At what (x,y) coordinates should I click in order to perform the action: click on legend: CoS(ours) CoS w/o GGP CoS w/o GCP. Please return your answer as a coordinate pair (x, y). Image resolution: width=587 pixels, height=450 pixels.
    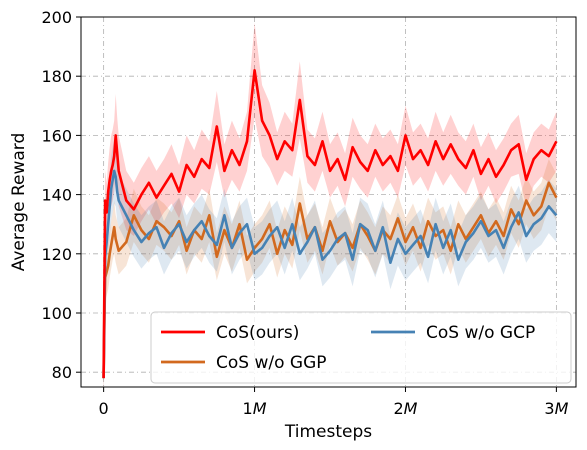
    Looking at the image, I should click on (361, 347).